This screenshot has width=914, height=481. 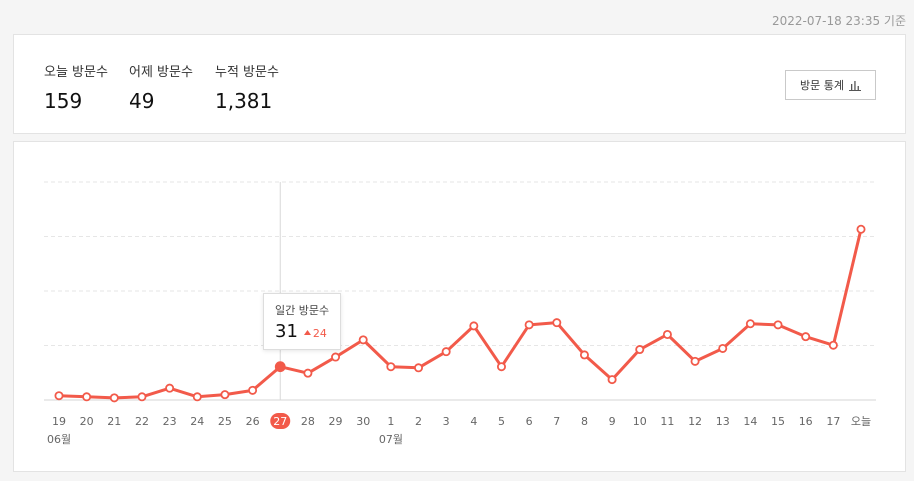 I want to click on today-visits-value: 159, so click(x=63, y=101).